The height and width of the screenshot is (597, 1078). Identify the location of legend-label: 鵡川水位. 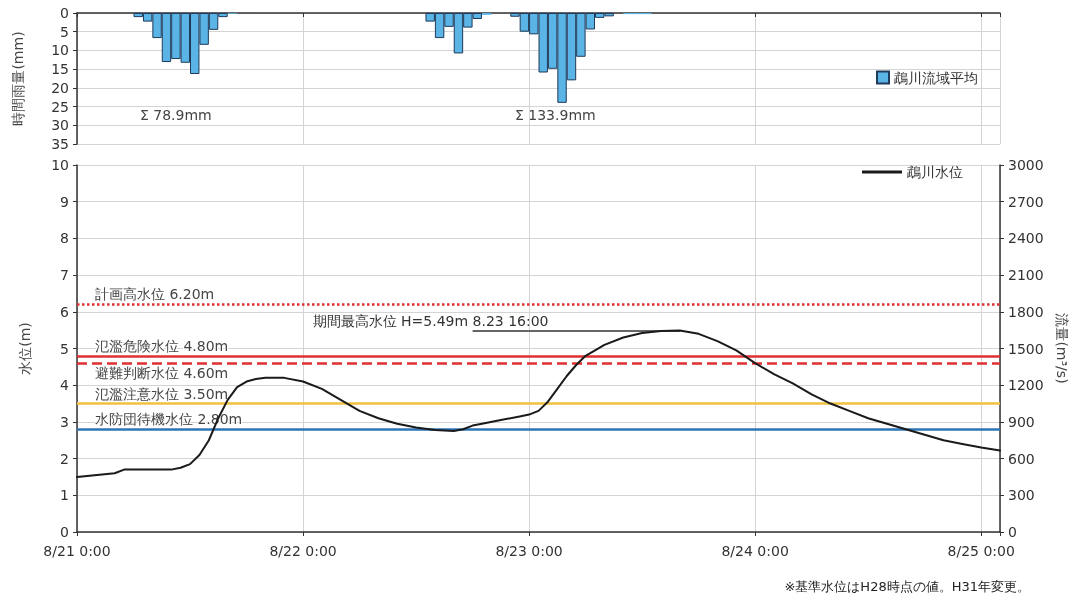
(935, 172).